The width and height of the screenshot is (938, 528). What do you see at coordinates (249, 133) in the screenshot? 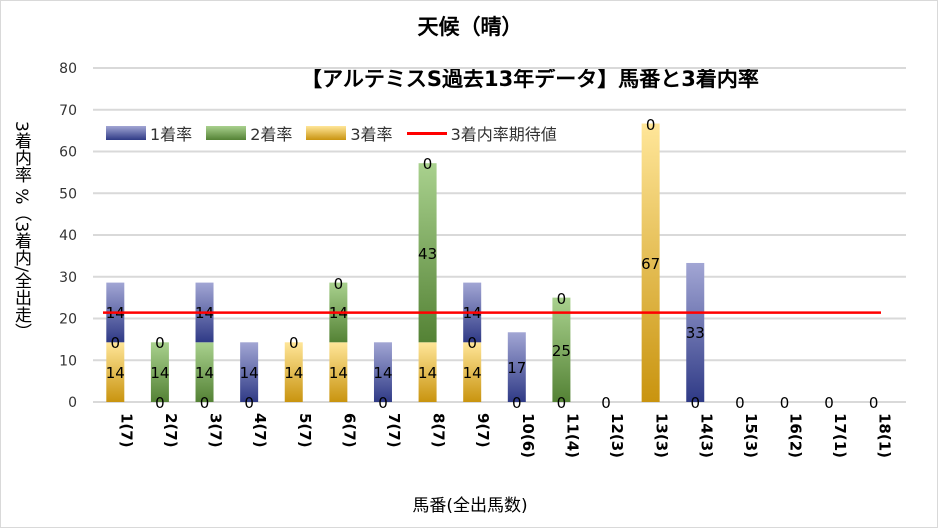
I see `legend-item-2nd: 2着率` at bounding box center [249, 133].